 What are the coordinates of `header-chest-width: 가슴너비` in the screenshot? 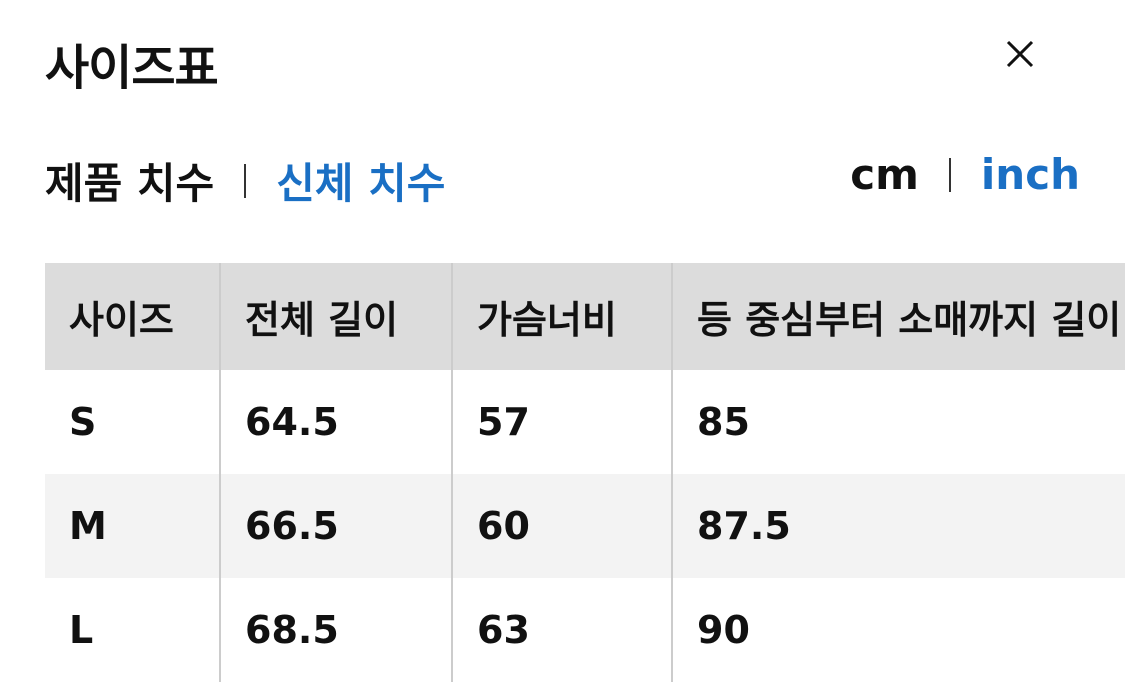 It's located at (561, 316).